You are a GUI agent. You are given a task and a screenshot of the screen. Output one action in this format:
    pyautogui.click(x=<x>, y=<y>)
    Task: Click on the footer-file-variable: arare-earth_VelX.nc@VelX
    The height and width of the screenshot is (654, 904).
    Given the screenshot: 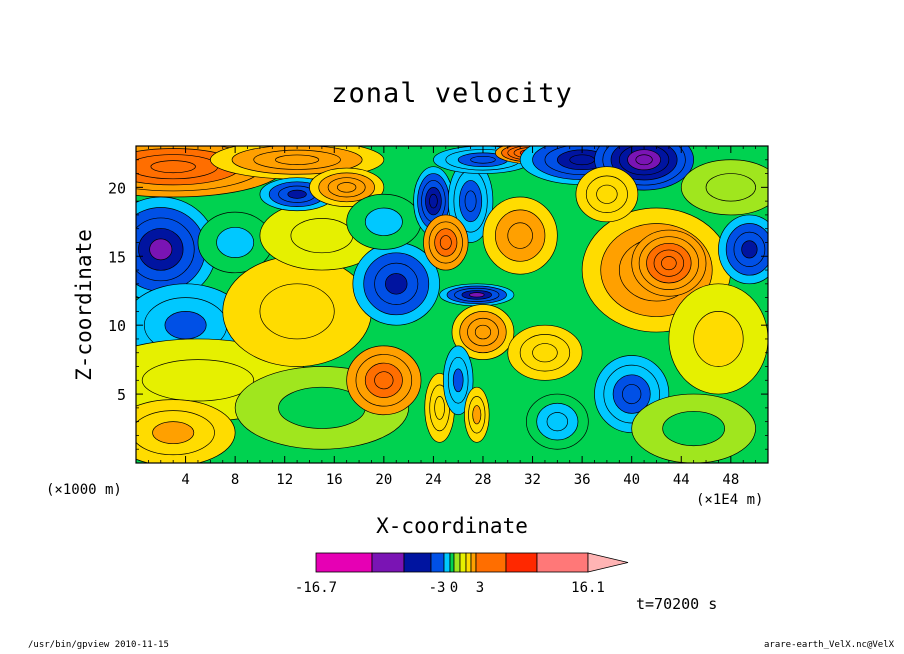 What is the action you would take?
    pyautogui.click(x=829, y=645)
    